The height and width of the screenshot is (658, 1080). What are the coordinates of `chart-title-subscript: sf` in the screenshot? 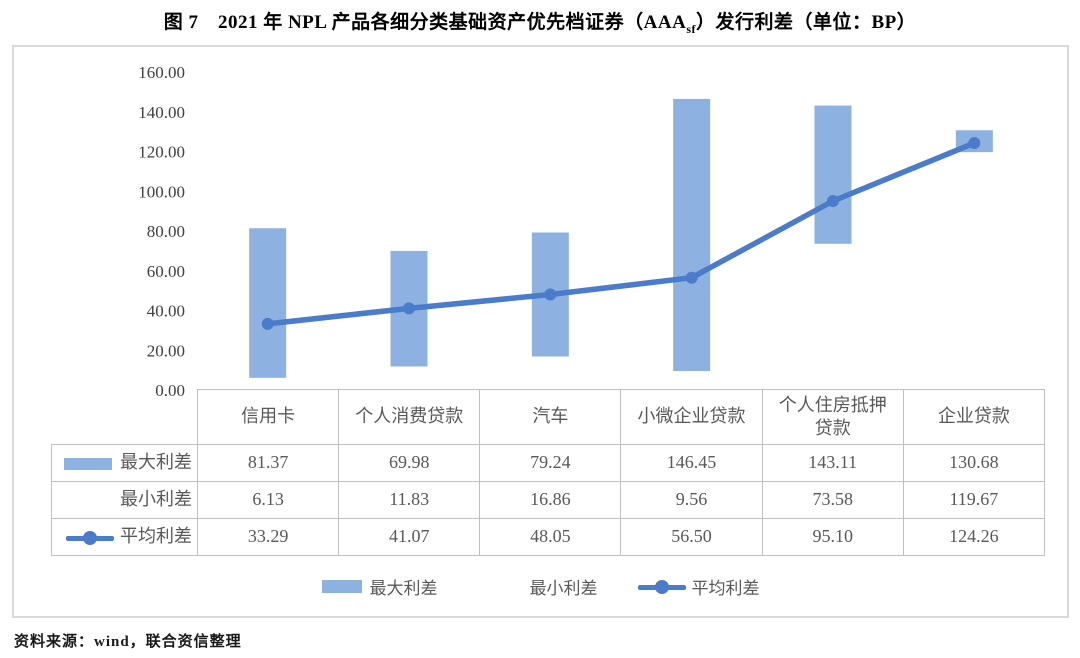 It's located at (691, 28).